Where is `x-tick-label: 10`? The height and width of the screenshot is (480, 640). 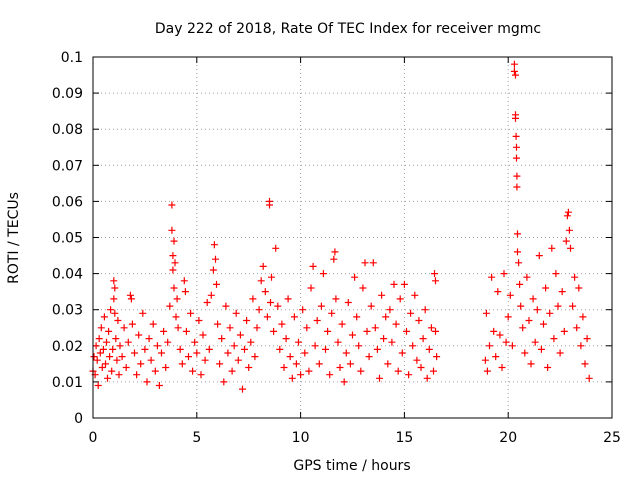 x-tick-label: 10 is located at coordinates (301, 438).